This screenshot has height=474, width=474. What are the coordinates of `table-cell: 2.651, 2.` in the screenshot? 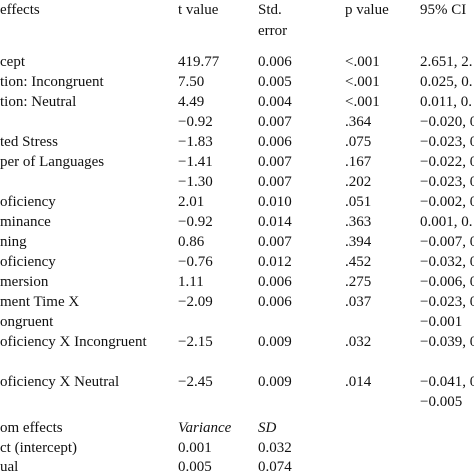 It's located at (446, 62).